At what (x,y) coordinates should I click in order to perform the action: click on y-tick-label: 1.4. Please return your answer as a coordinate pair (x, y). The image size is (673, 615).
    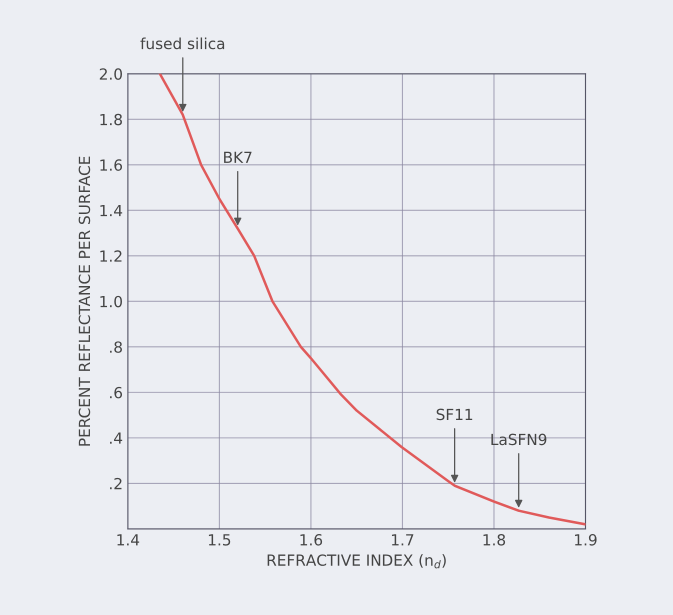
    Looking at the image, I should click on (111, 210).